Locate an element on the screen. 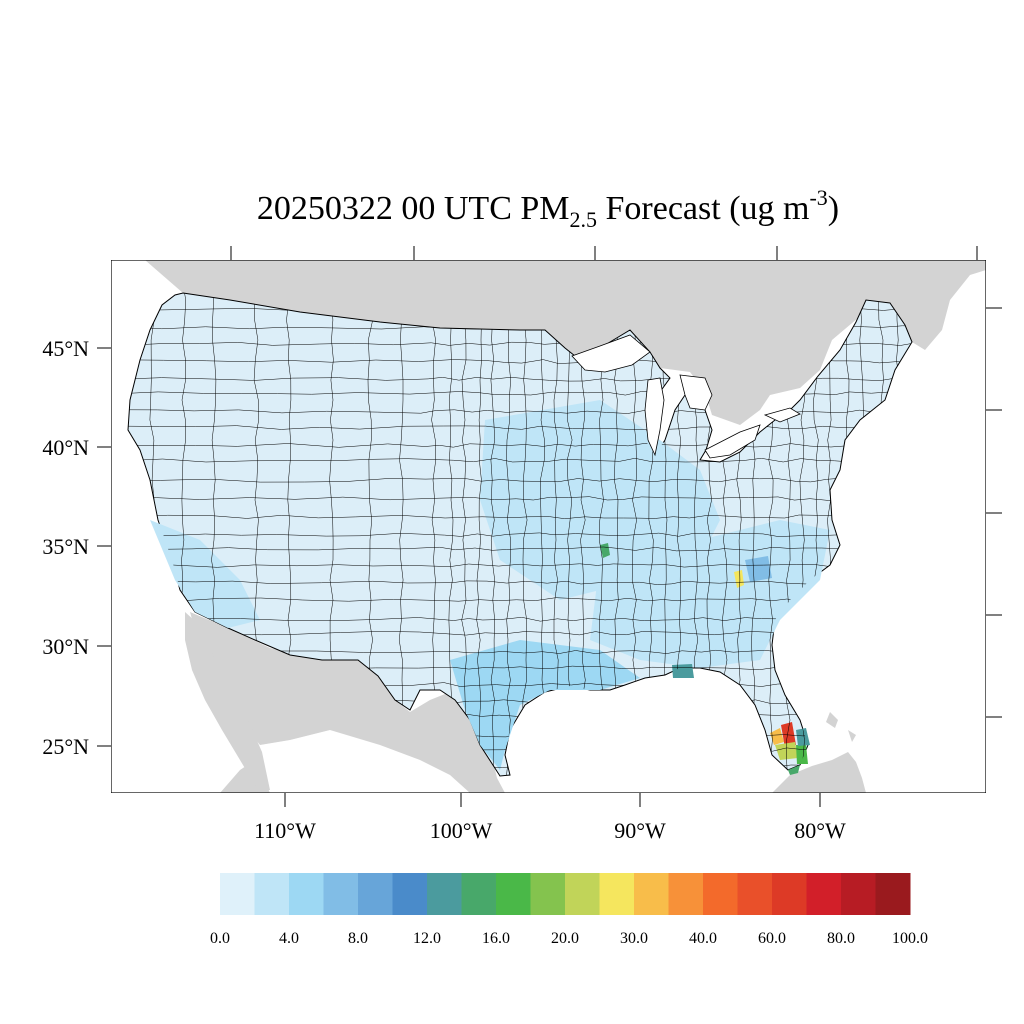 This screenshot has height=1024, width=1024. top-tick-marks is located at coordinates (604, 253).